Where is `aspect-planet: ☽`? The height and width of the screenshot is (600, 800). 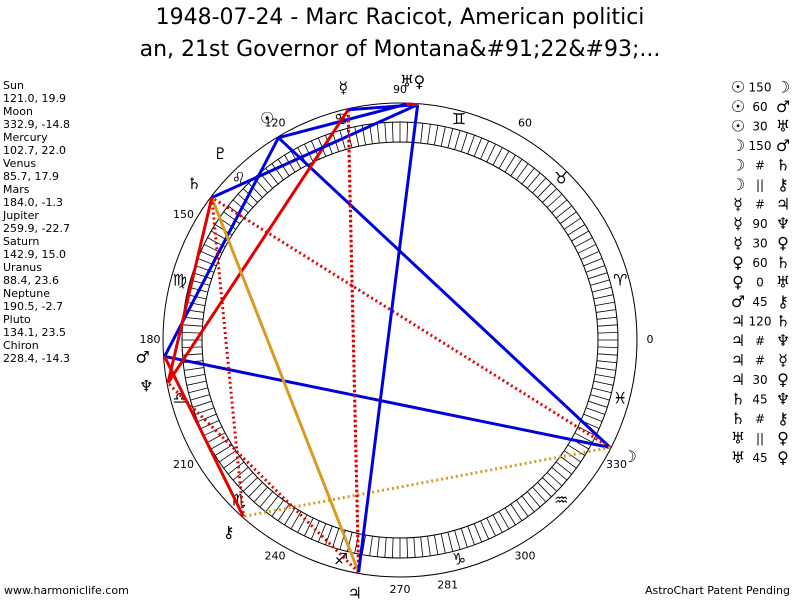 aspect-planet: ☽ is located at coordinates (783, 87).